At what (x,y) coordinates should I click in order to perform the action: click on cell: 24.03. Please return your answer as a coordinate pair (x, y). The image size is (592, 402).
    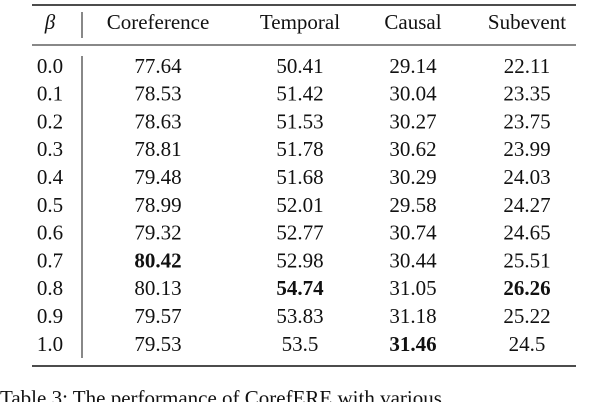
    Looking at the image, I should click on (526, 177).